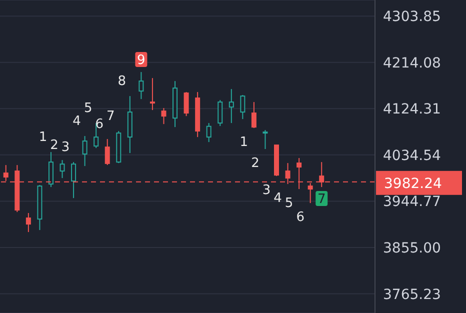  I want to click on text: 8, so click(122, 82).